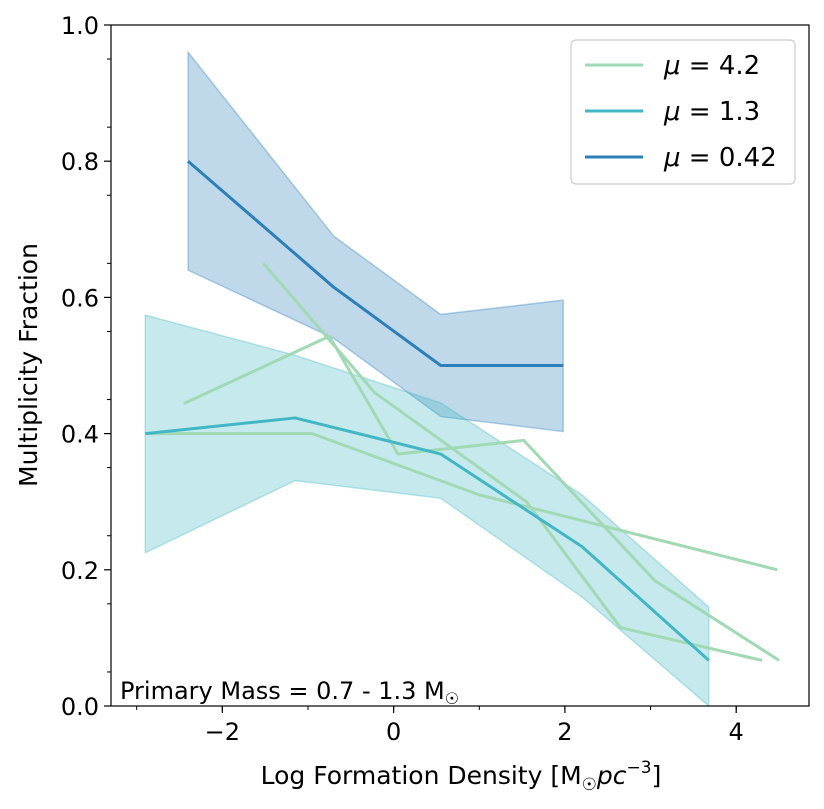 The width and height of the screenshot is (824, 809). I want to click on x-axis-label-exponent: −3, so click(639, 768).